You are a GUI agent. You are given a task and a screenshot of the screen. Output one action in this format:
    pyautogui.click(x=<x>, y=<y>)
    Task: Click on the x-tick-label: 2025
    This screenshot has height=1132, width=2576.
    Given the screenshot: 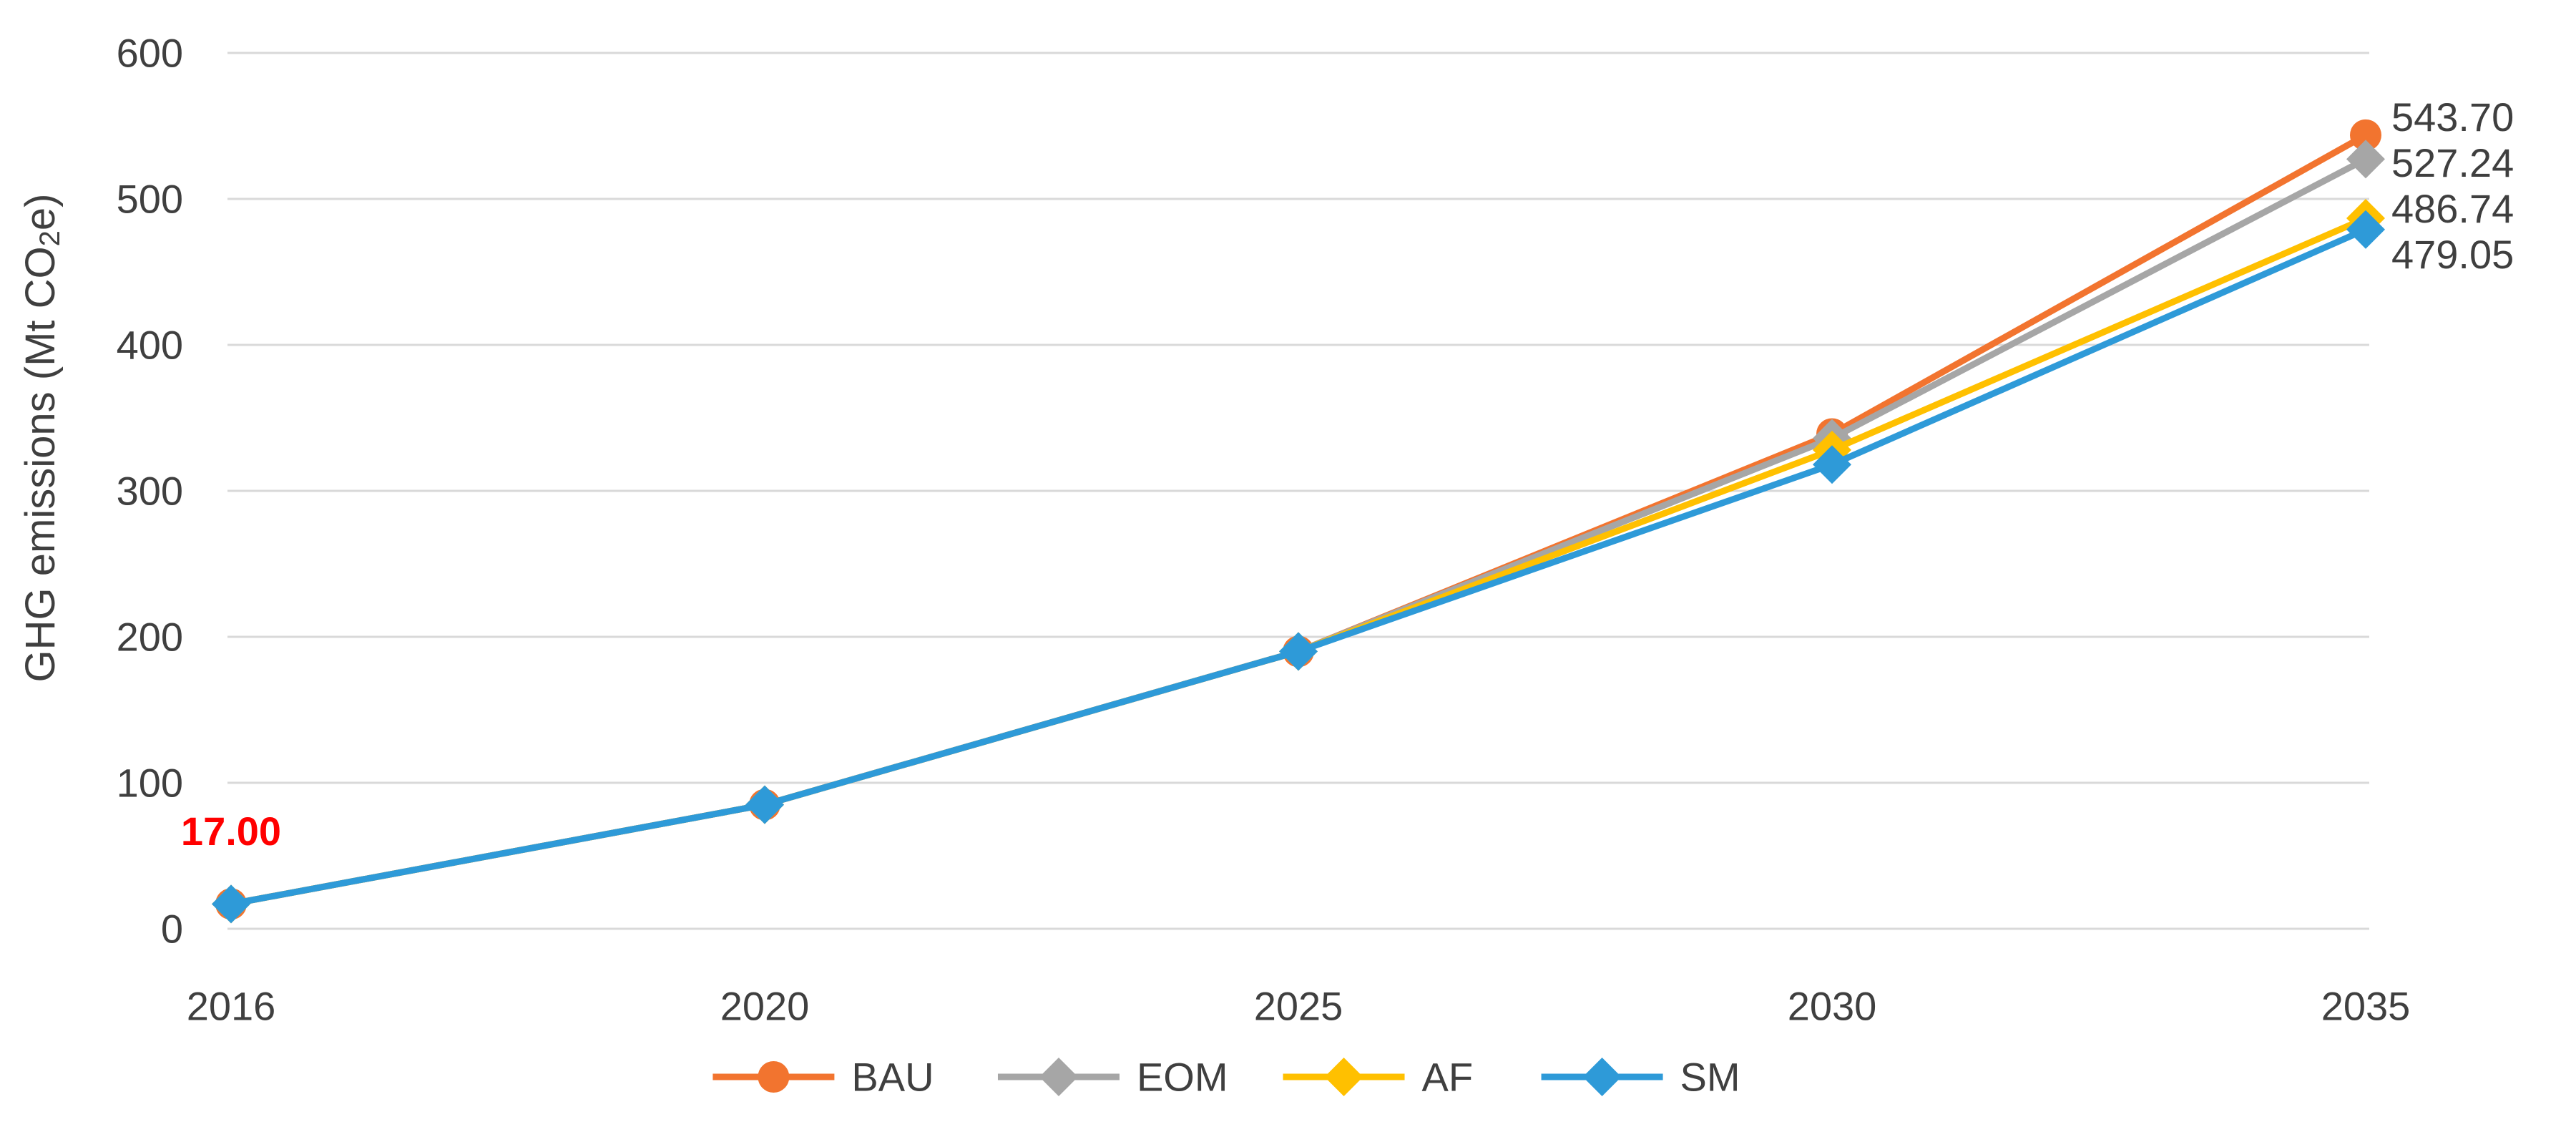 What is the action you would take?
    pyautogui.click(x=1298, y=1006)
    